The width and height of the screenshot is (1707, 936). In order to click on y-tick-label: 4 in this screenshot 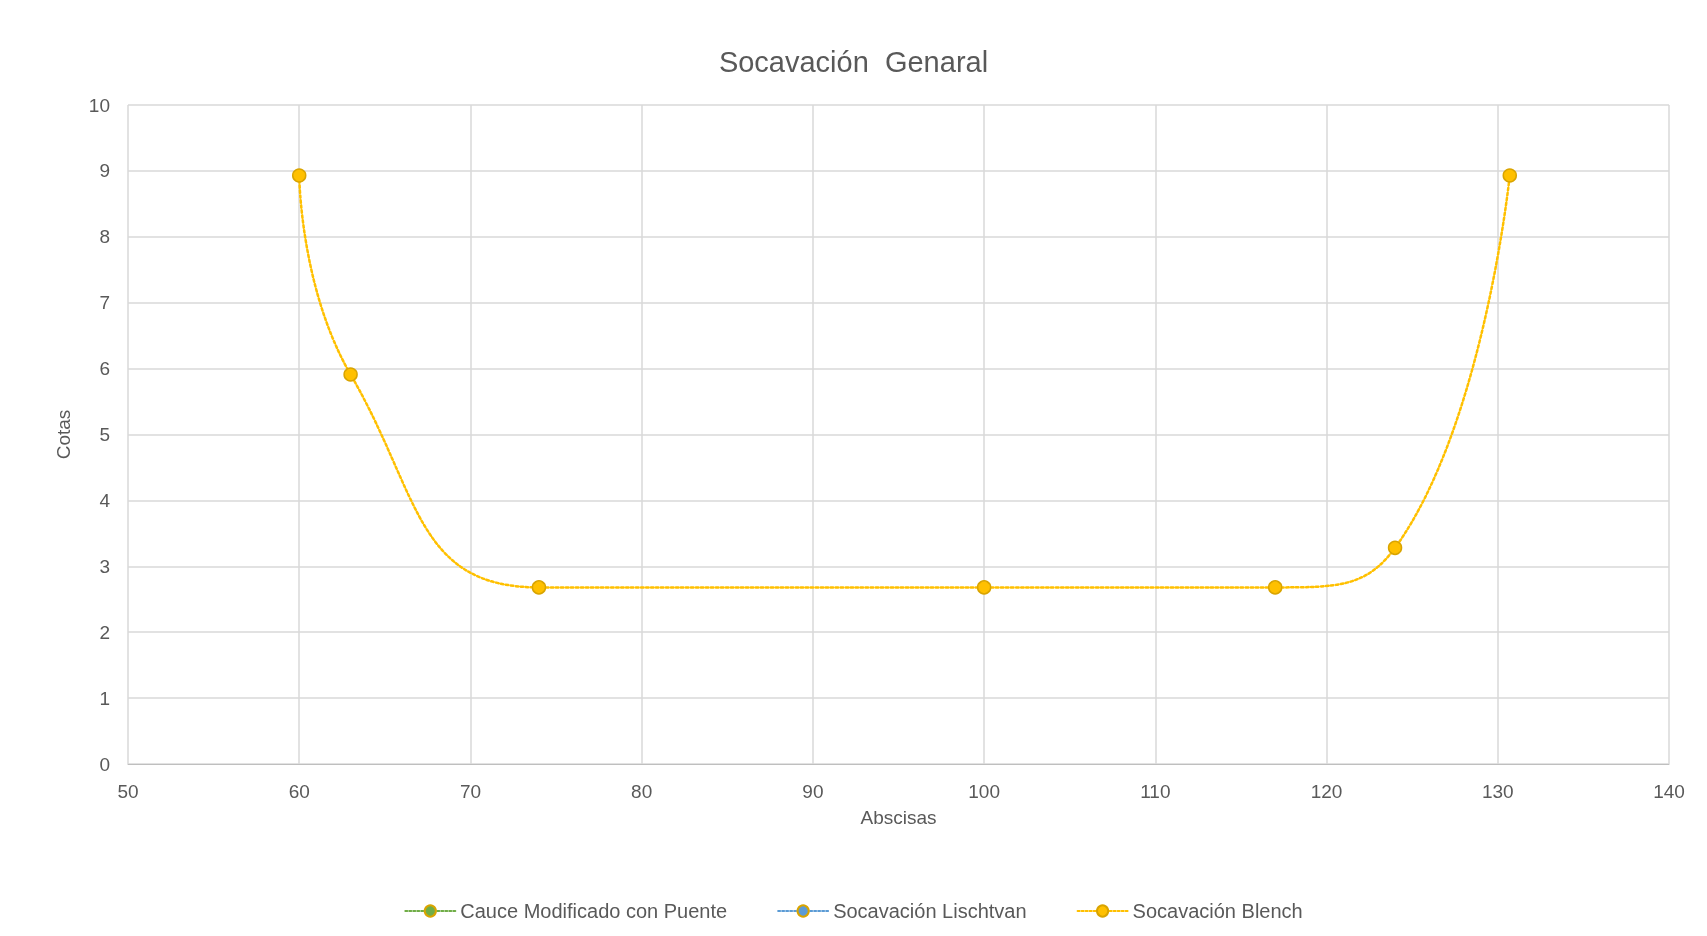, I will do `click(105, 500)`.